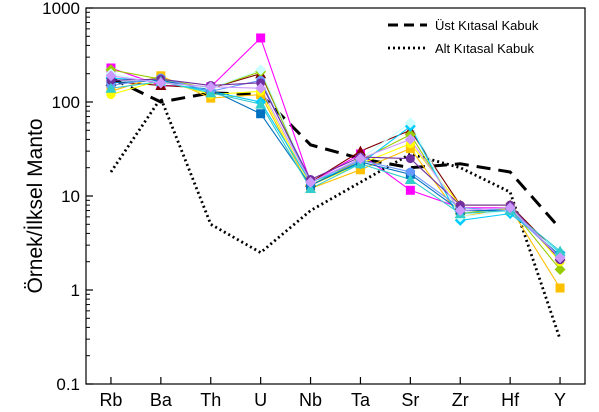 The width and height of the screenshot is (599, 412). Describe the element at coordinates (410, 159) in the screenshot. I see `sample-10-point` at that location.